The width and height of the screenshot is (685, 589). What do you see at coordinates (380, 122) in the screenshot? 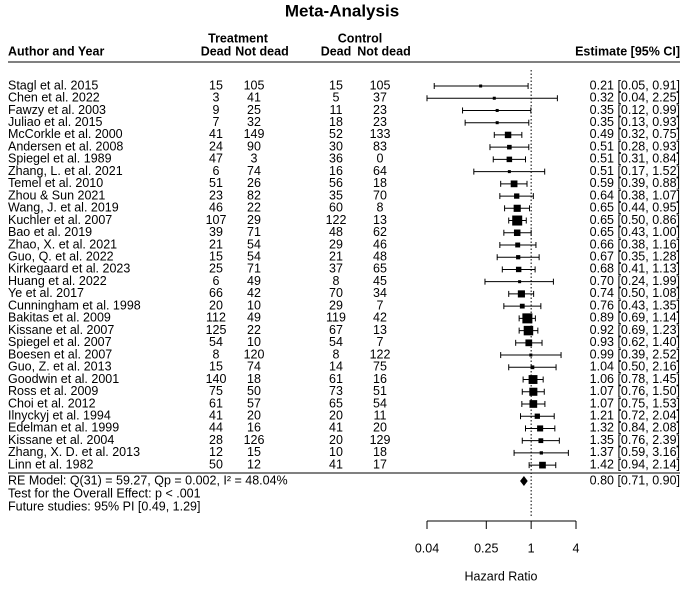
I see `count-cell: 23` at bounding box center [380, 122].